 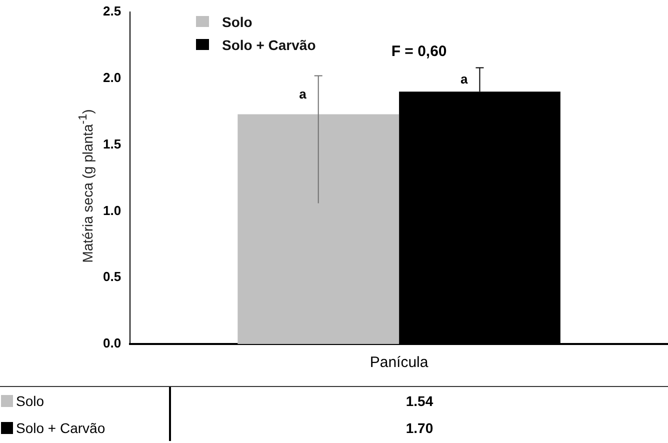 I want to click on x-tick-label: Panícula, so click(x=399, y=363).